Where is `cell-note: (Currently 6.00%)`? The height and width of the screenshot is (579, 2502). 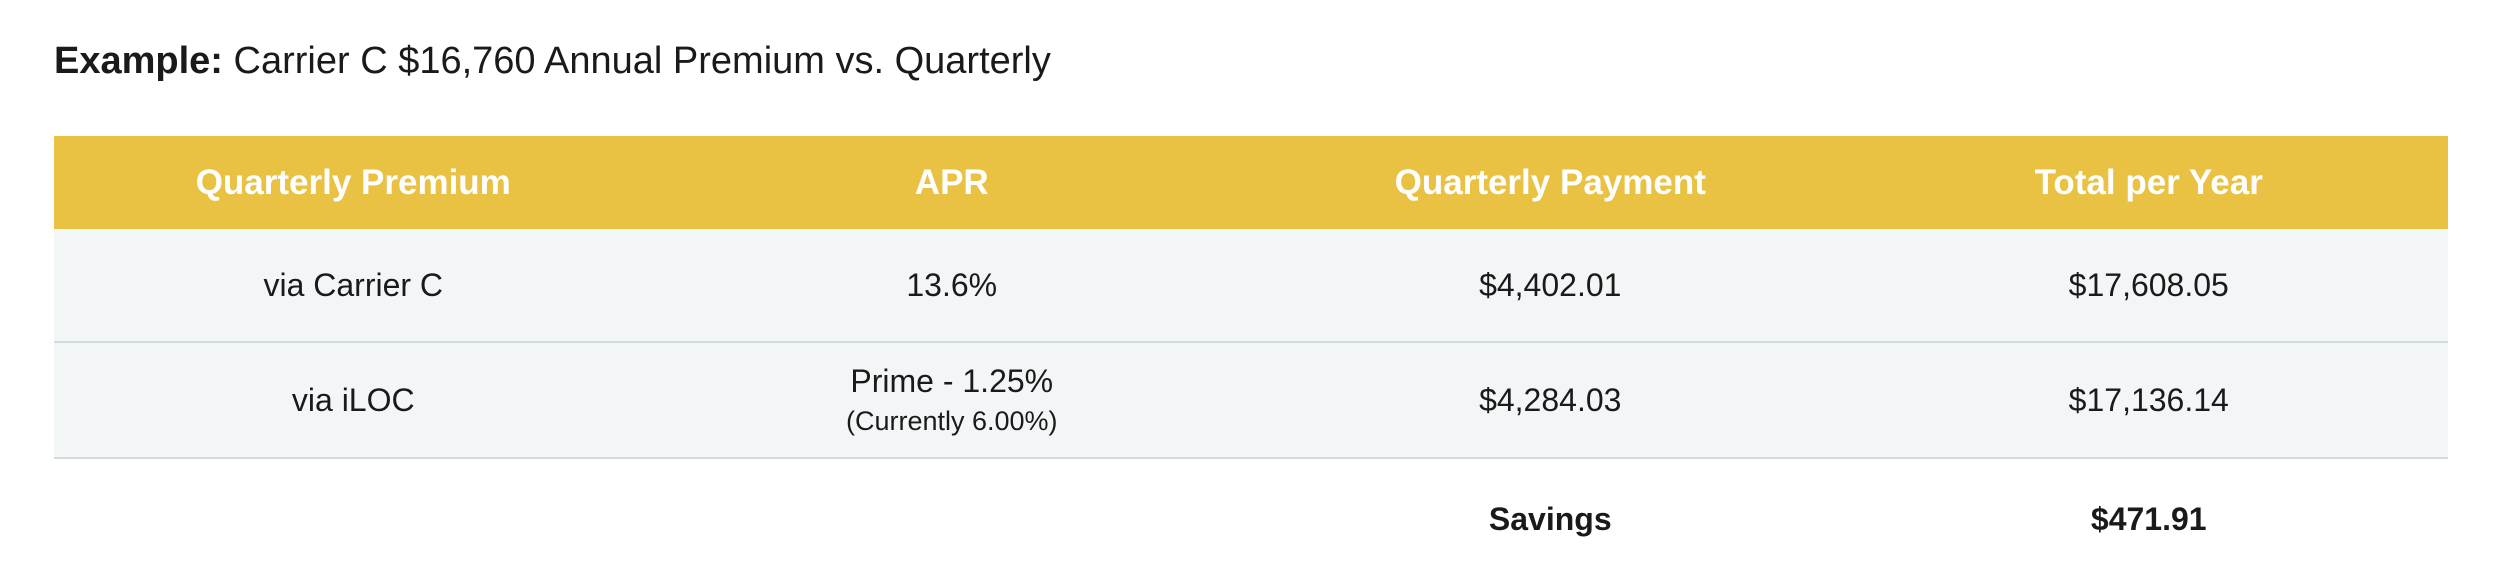
cell-note: (Currently 6.00%) is located at coordinates (951, 421).